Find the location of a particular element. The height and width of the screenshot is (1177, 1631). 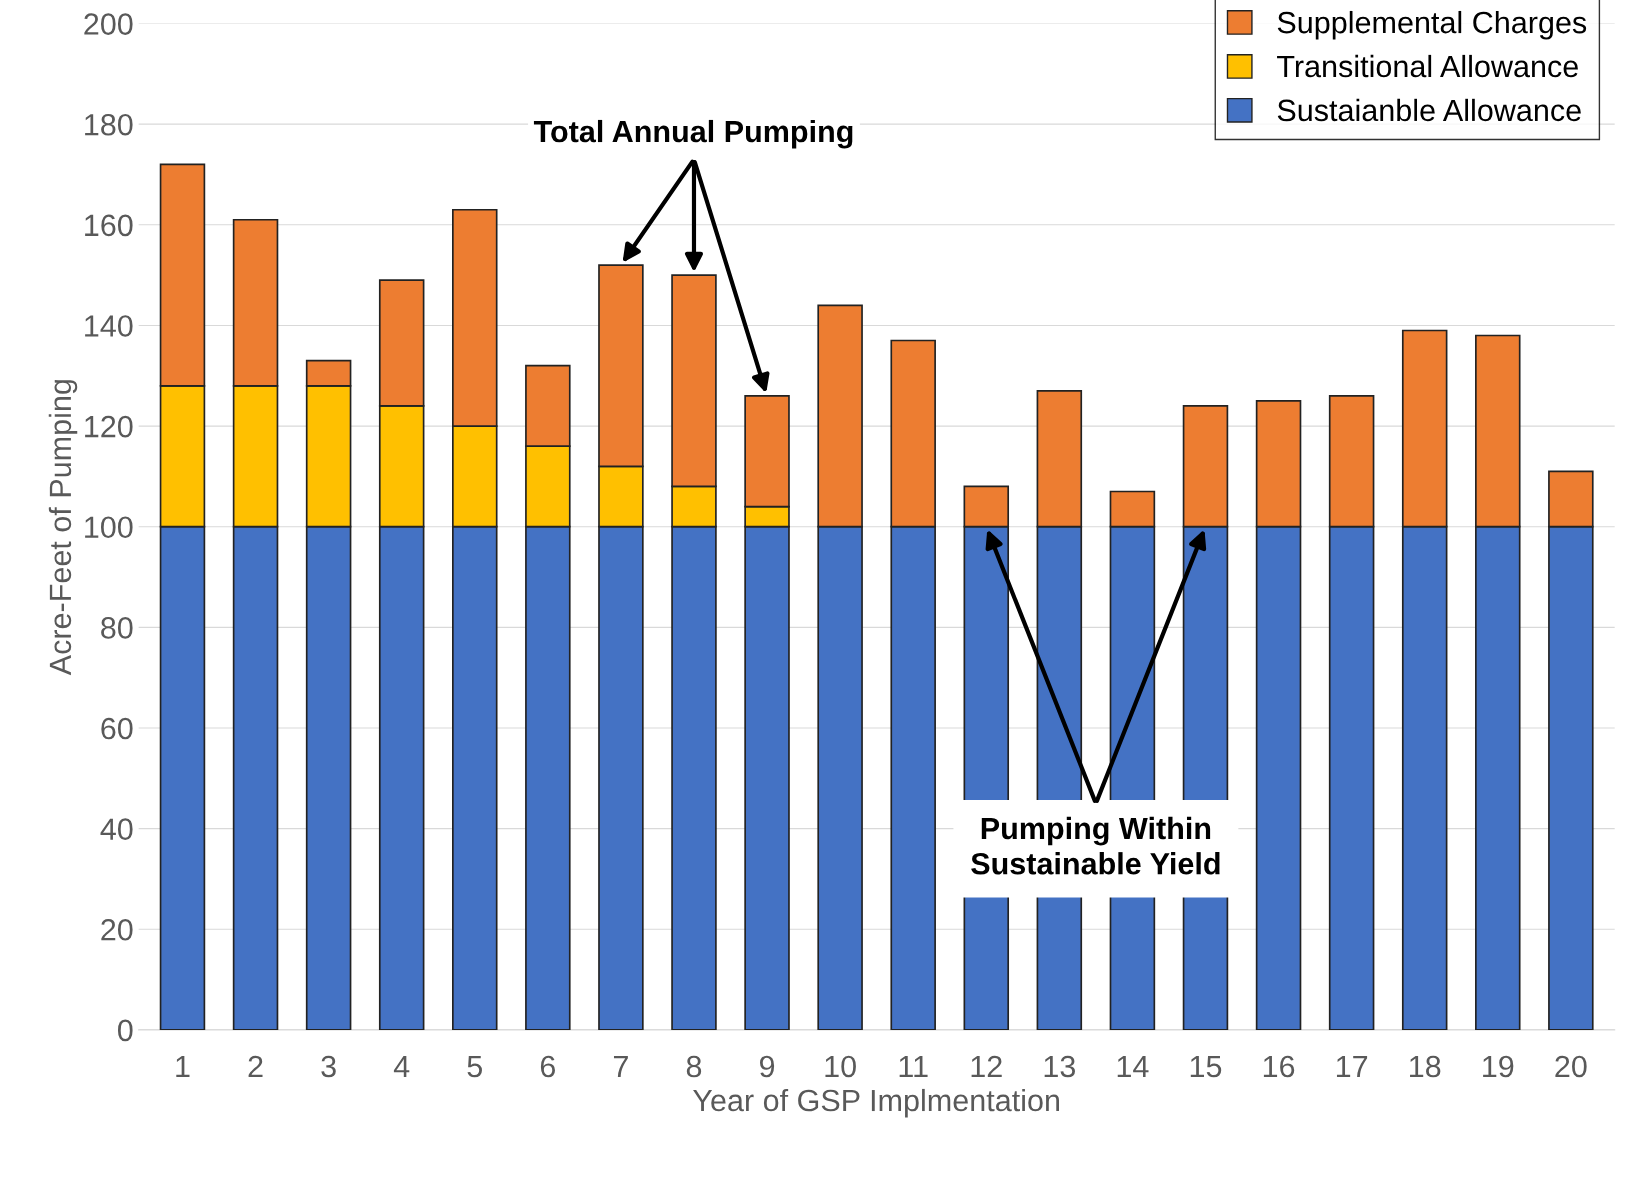

legend-label: Sustaianble Allowance is located at coordinates (1429, 110).